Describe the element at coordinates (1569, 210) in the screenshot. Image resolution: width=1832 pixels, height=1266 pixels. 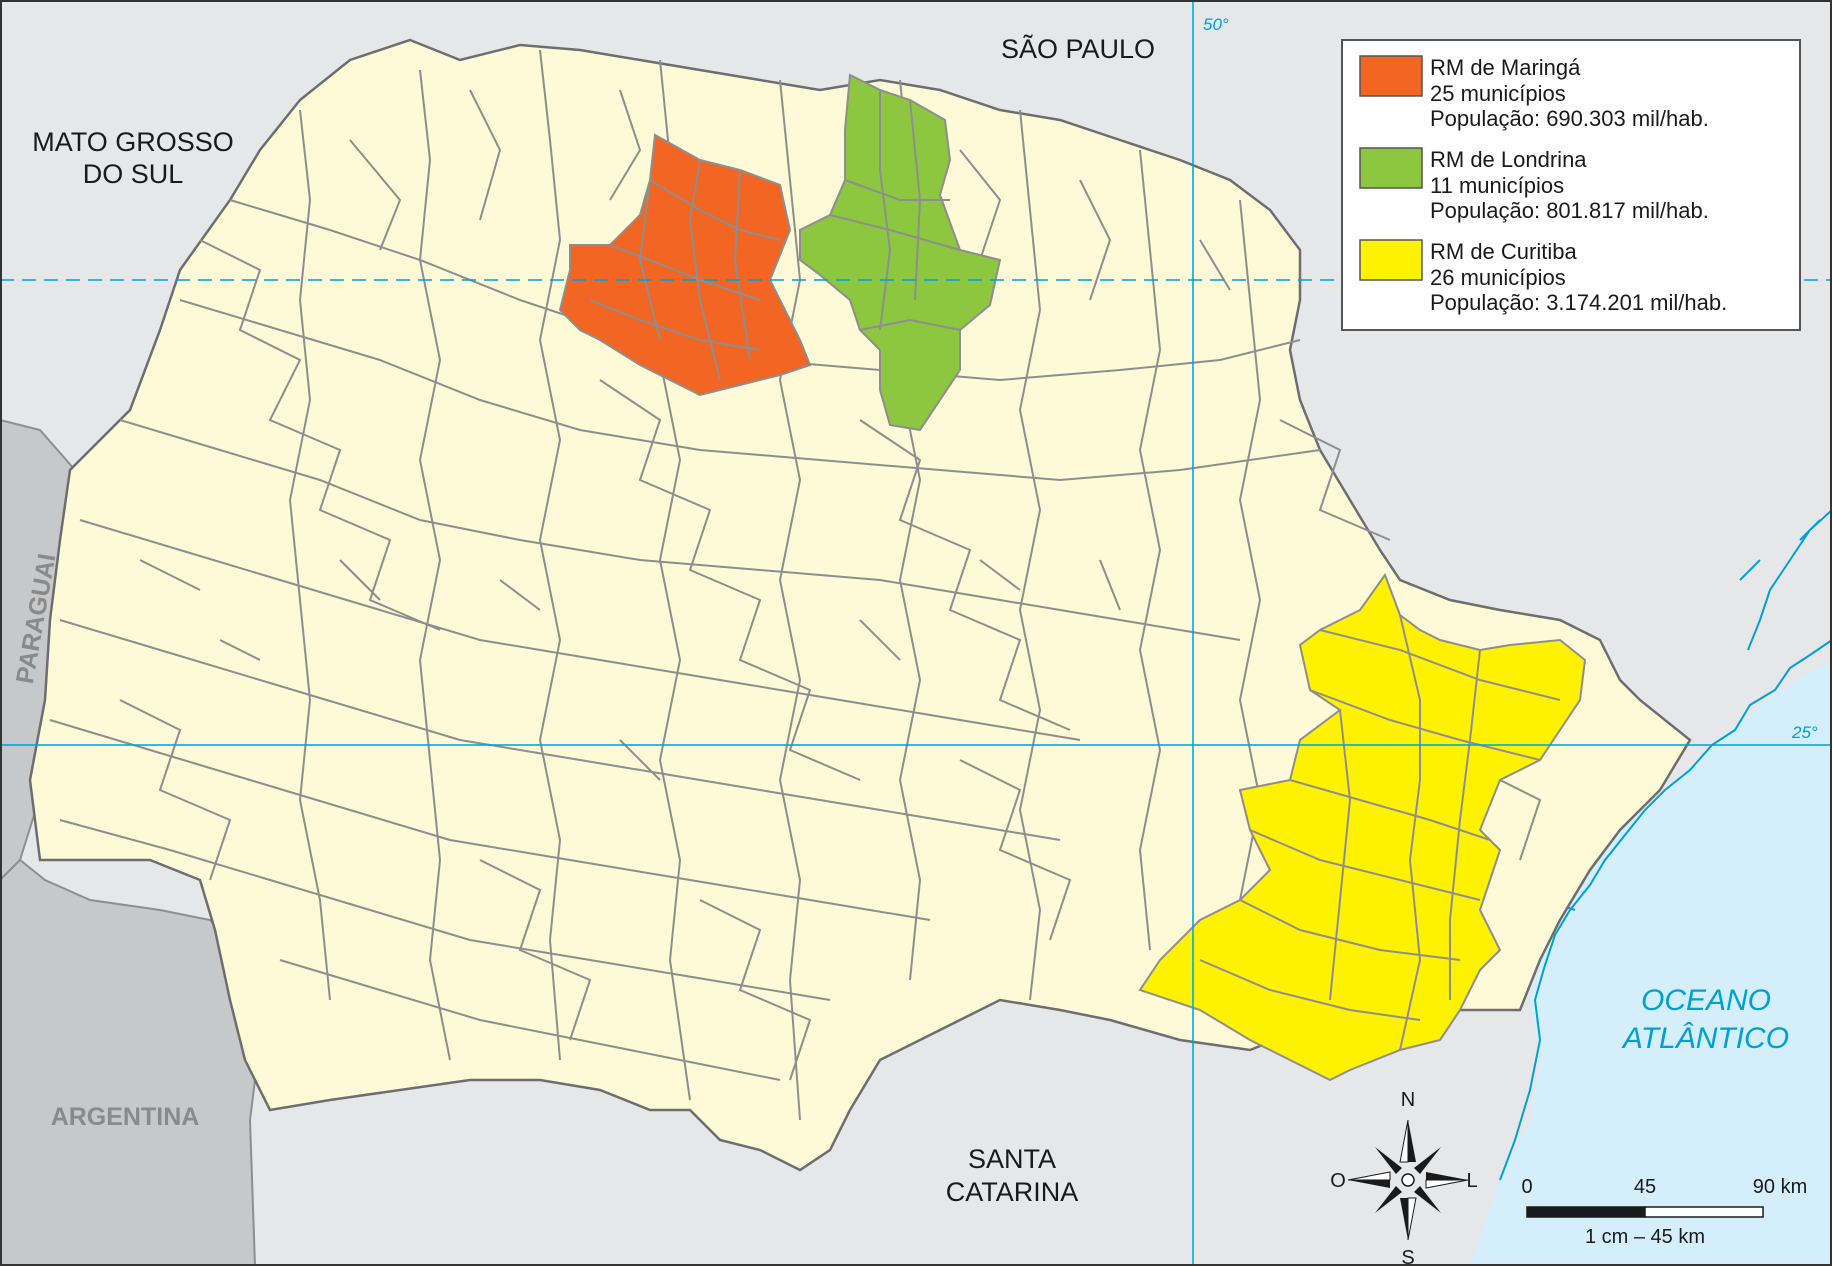
I see `legend-population: População: 801.817 mil/hab.` at that location.